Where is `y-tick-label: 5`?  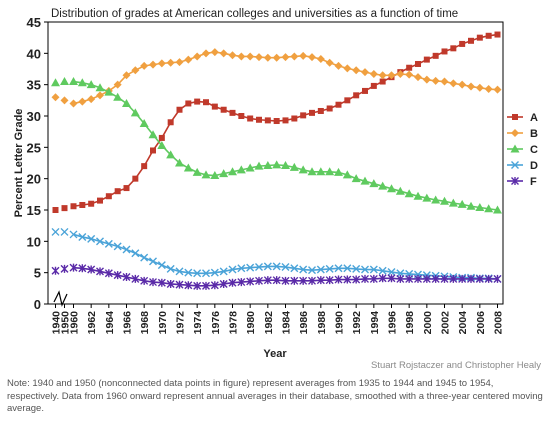 y-tick-label: 5 is located at coordinates (37, 273).